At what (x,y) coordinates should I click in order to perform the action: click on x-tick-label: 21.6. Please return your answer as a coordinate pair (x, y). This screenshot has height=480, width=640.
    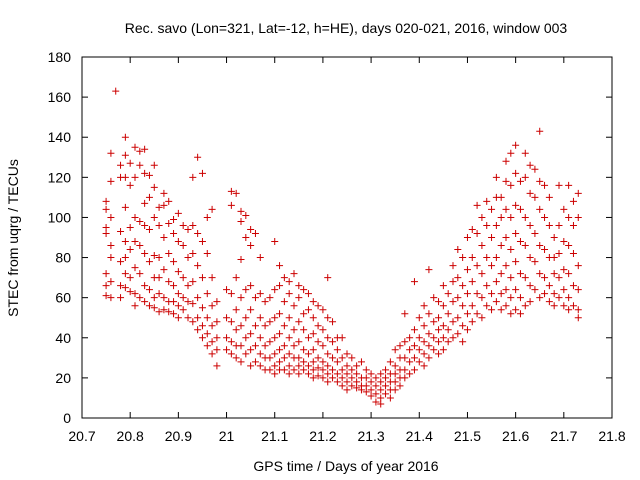
    Looking at the image, I should click on (515, 436).